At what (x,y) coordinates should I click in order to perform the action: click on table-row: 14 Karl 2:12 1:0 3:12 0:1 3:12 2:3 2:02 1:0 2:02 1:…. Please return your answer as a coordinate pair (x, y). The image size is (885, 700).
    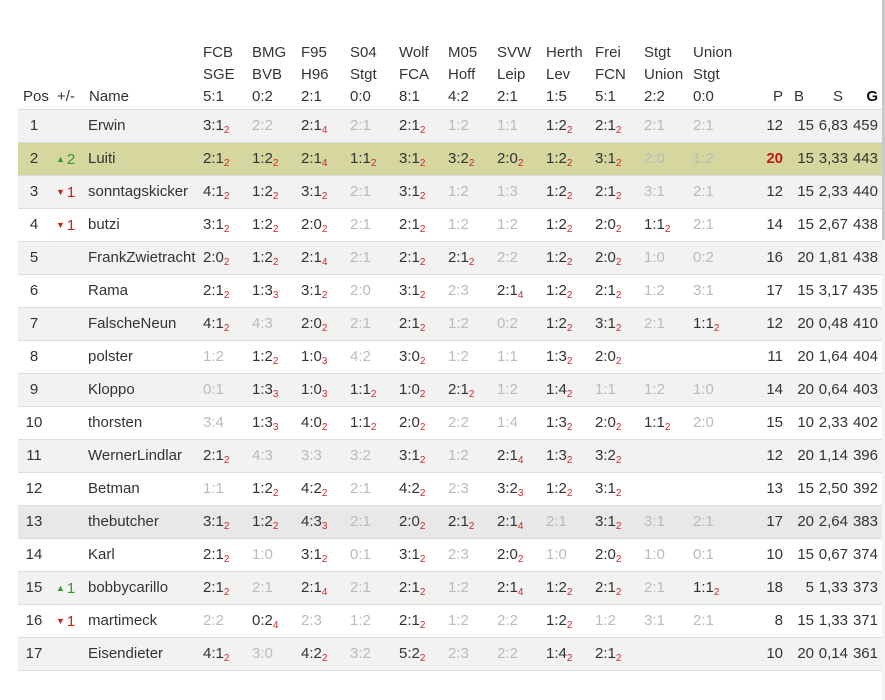
    Looking at the image, I should click on (450, 554).